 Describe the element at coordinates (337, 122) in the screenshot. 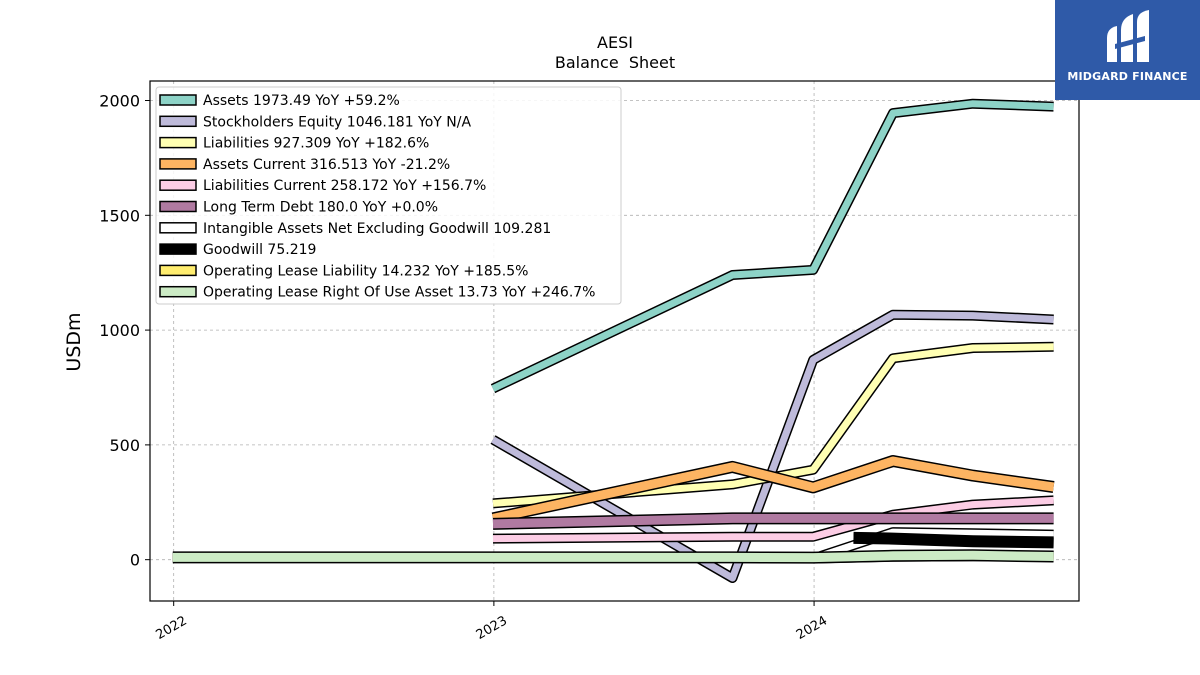

I see `legend-entry: Stockholders Equity 1046.181 YoY N/A` at that location.